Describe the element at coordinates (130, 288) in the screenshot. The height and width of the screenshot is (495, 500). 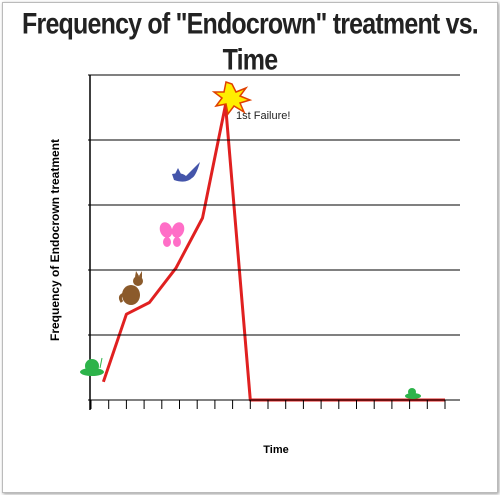
I see `cat-icon` at that location.